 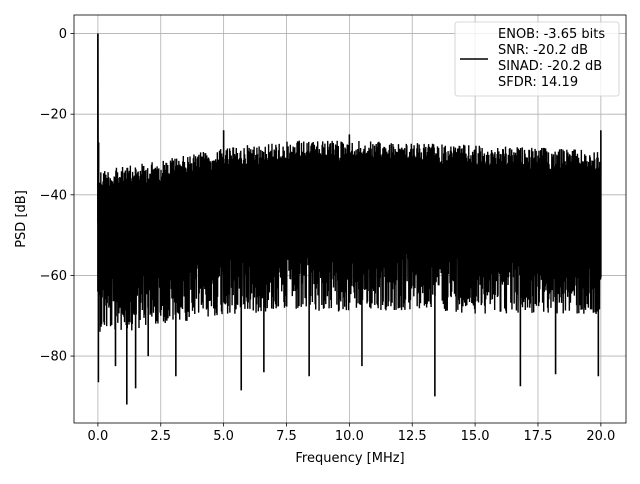 What do you see at coordinates (53, 195) in the screenshot?
I see `y-tick-label: −40` at bounding box center [53, 195].